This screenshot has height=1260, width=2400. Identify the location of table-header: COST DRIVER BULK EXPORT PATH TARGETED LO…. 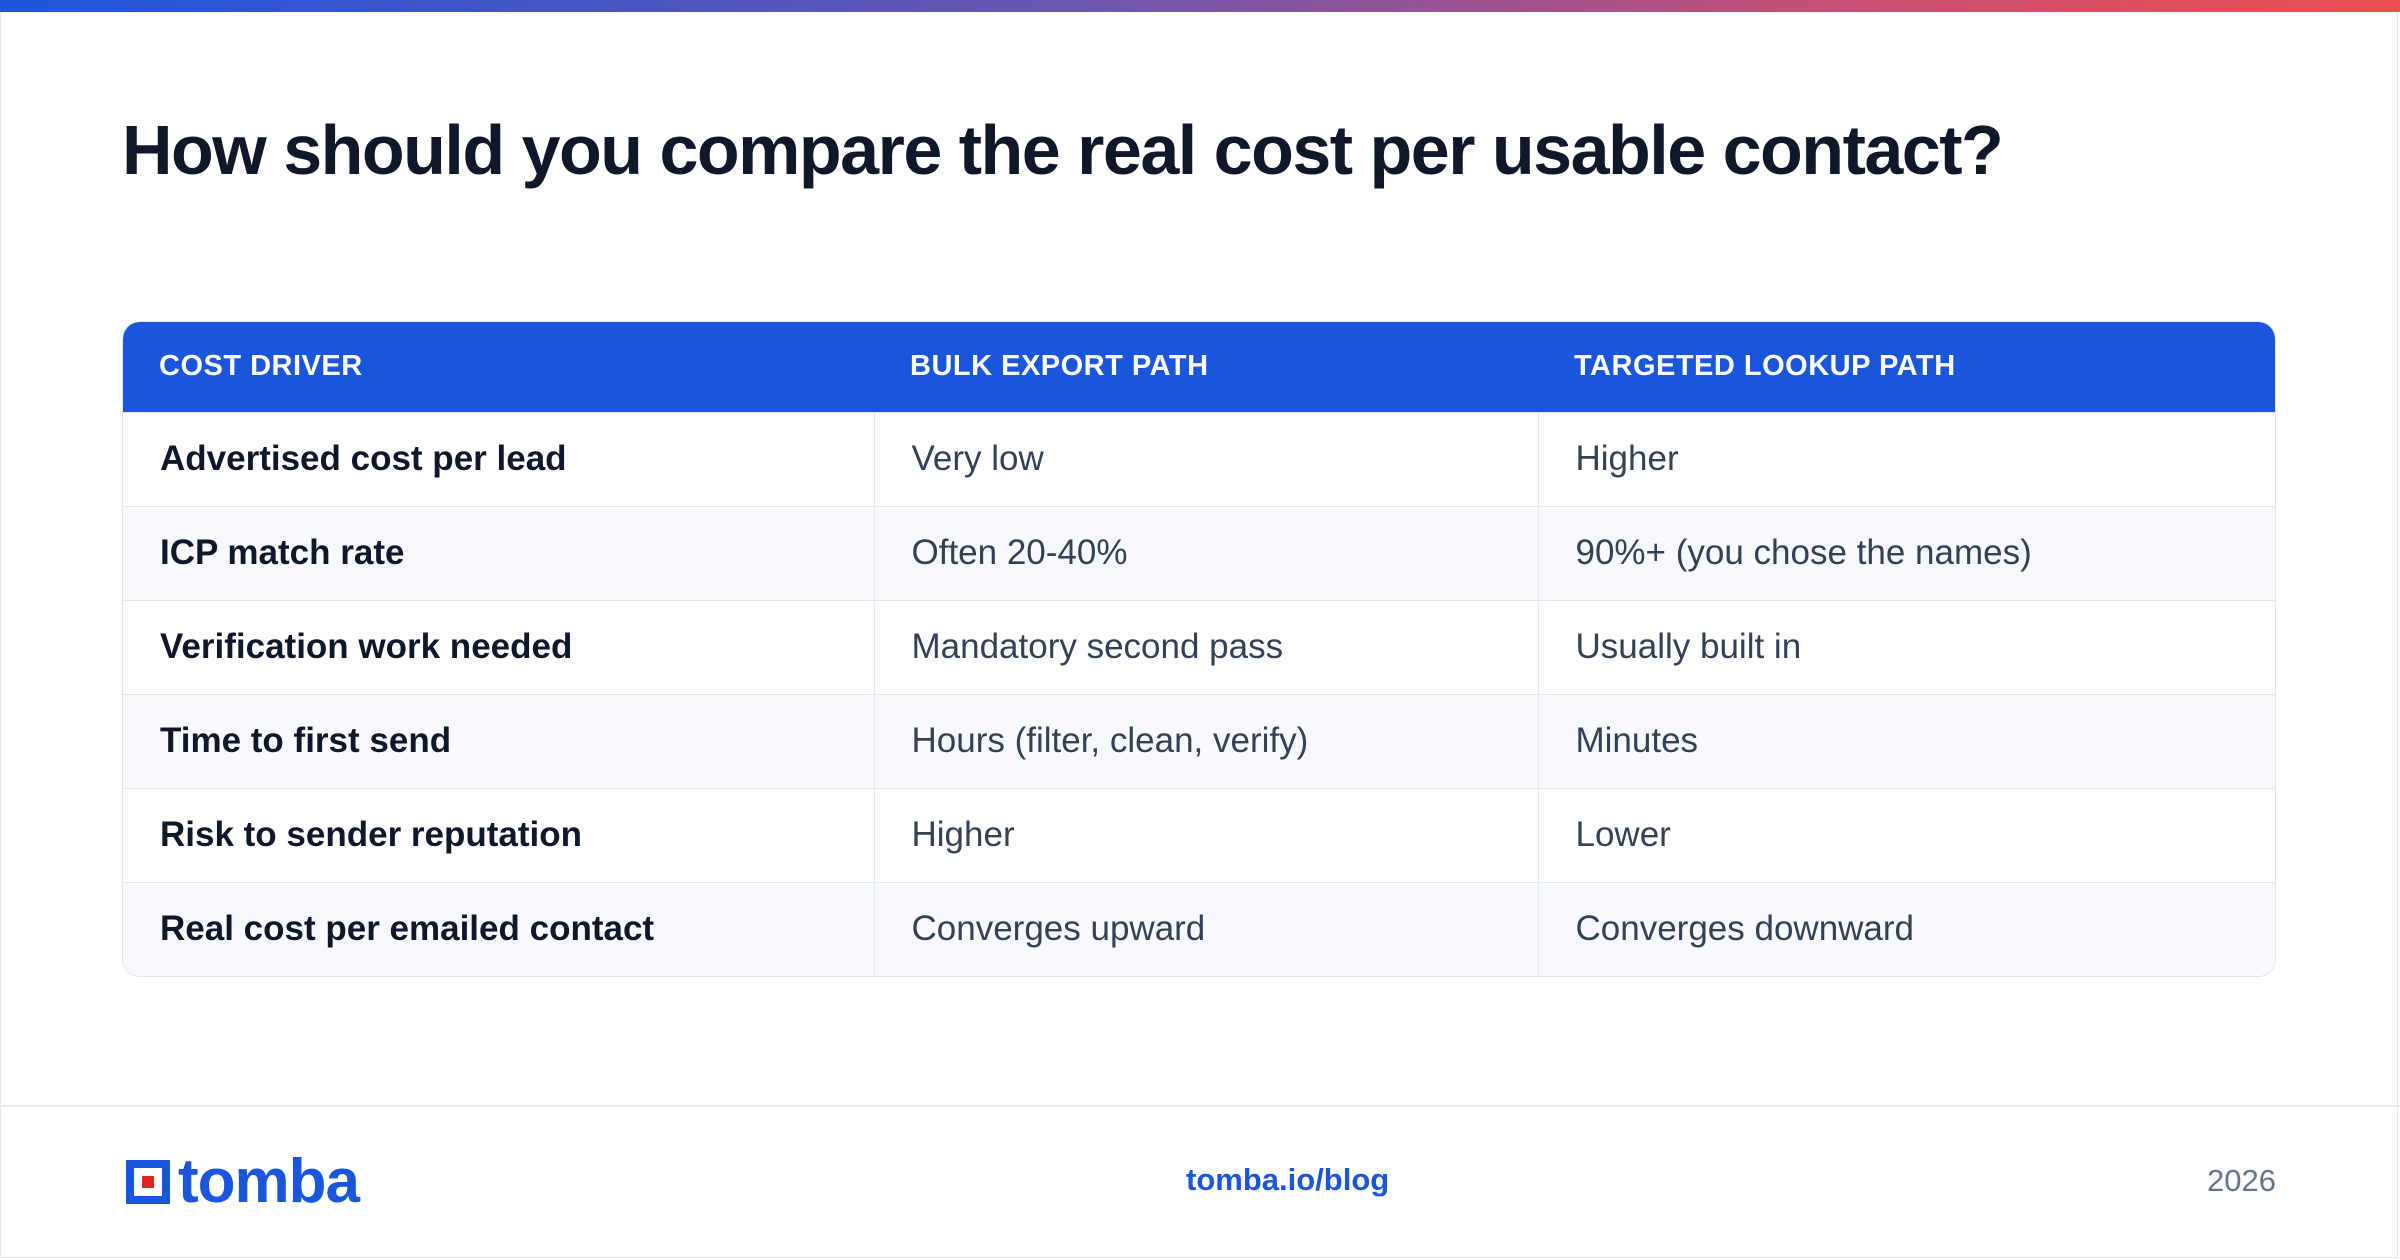
(1199, 367).